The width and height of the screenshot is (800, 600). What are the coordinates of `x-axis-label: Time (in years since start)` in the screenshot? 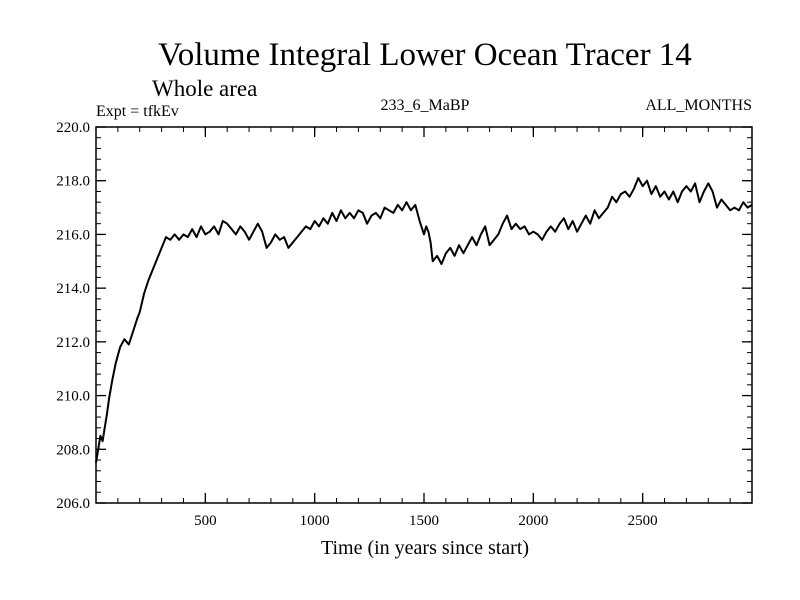 It's located at (425, 548).